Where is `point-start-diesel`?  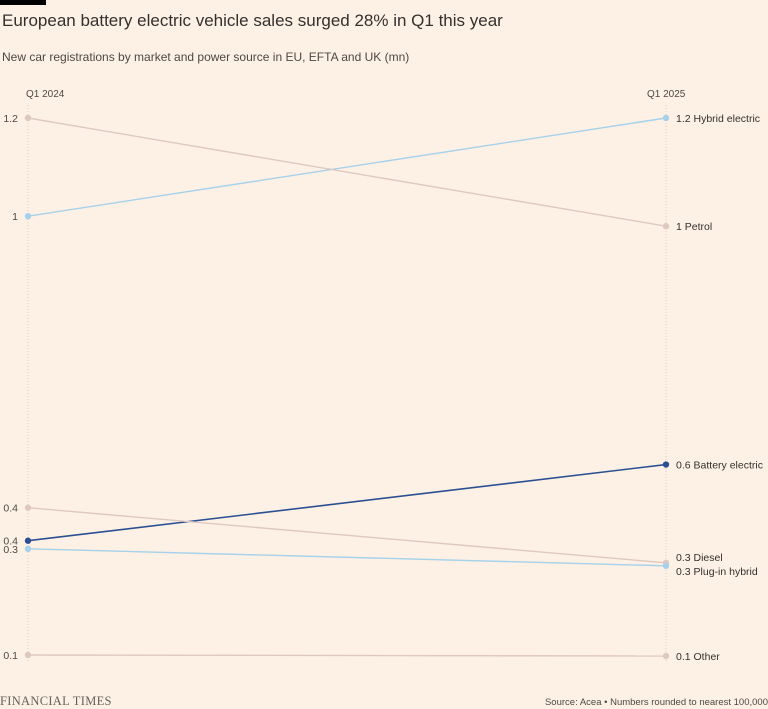 point-start-diesel is located at coordinates (28, 507).